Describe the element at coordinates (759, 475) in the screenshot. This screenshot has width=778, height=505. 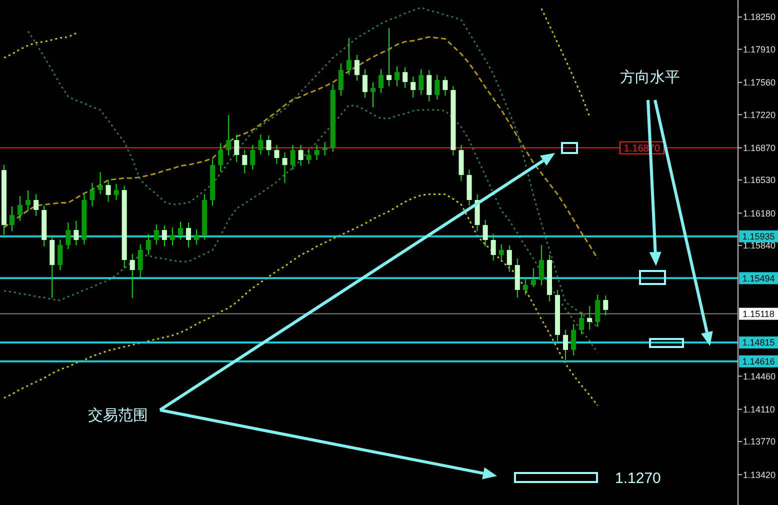
I see `y-tick-label: 1.13420` at that location.